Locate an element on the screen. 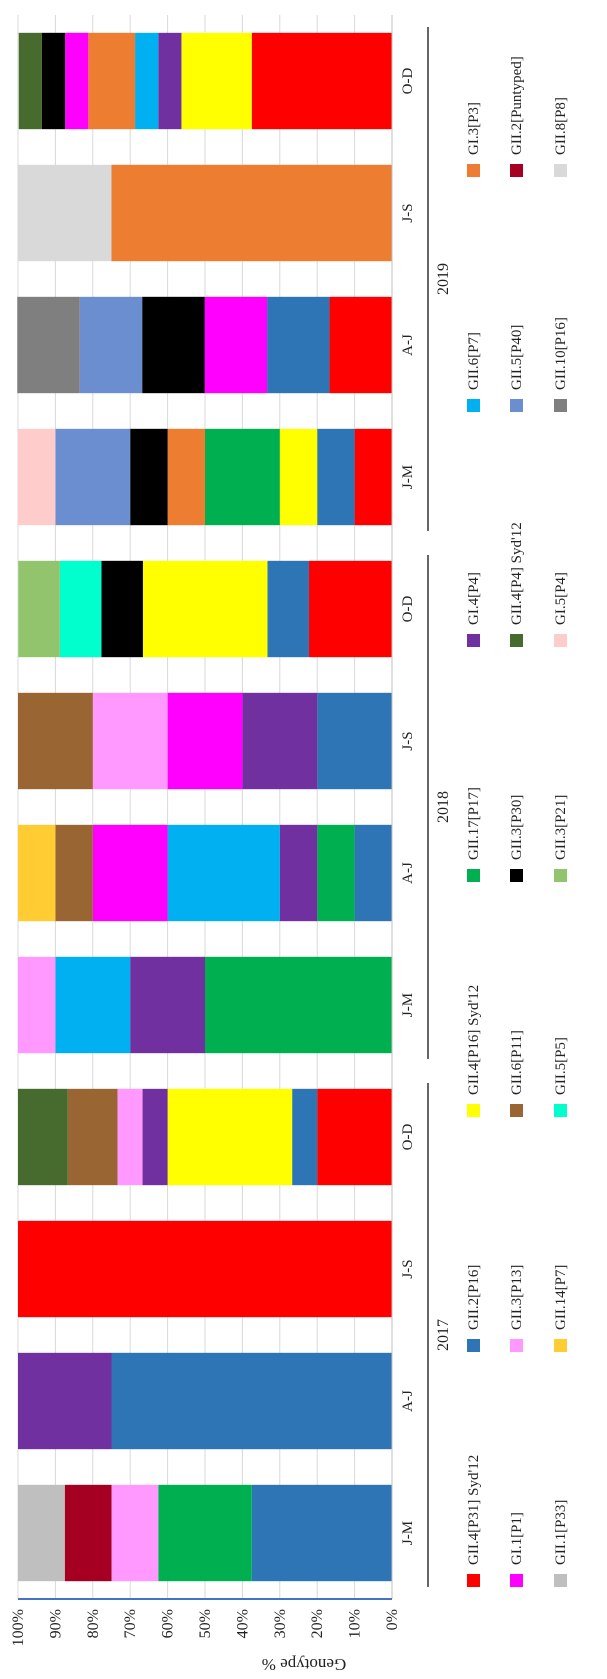  legend-label: GII.5[P40] is located at coordinates (517, 357).